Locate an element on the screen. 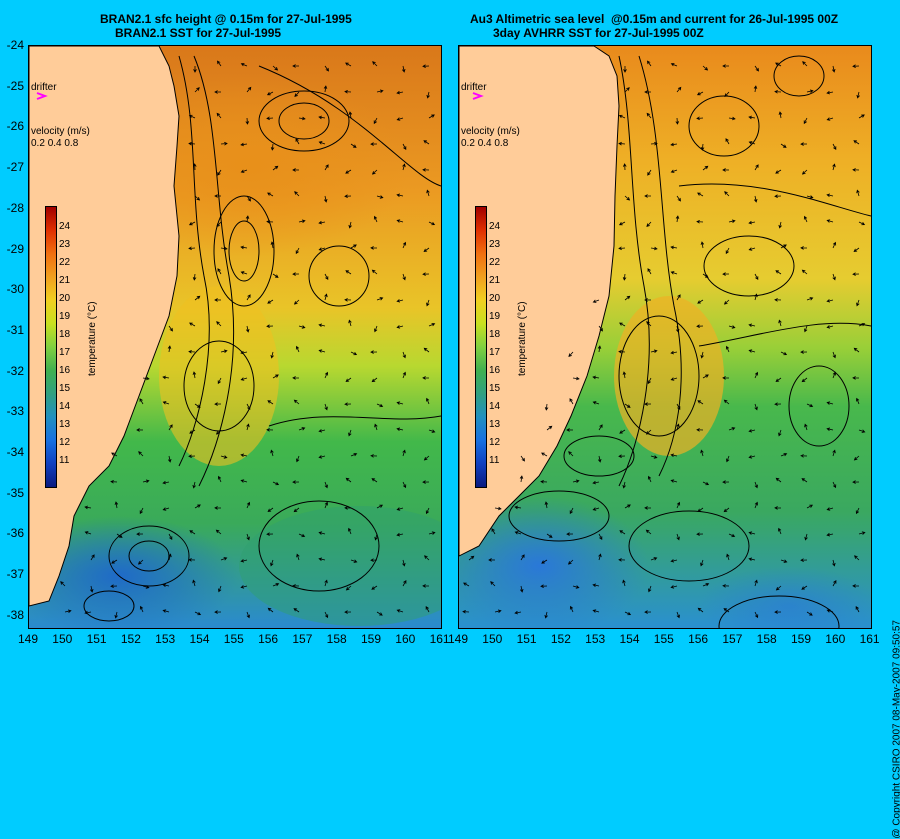  x-tick-label: 149 is located at coordinates (458, 639).